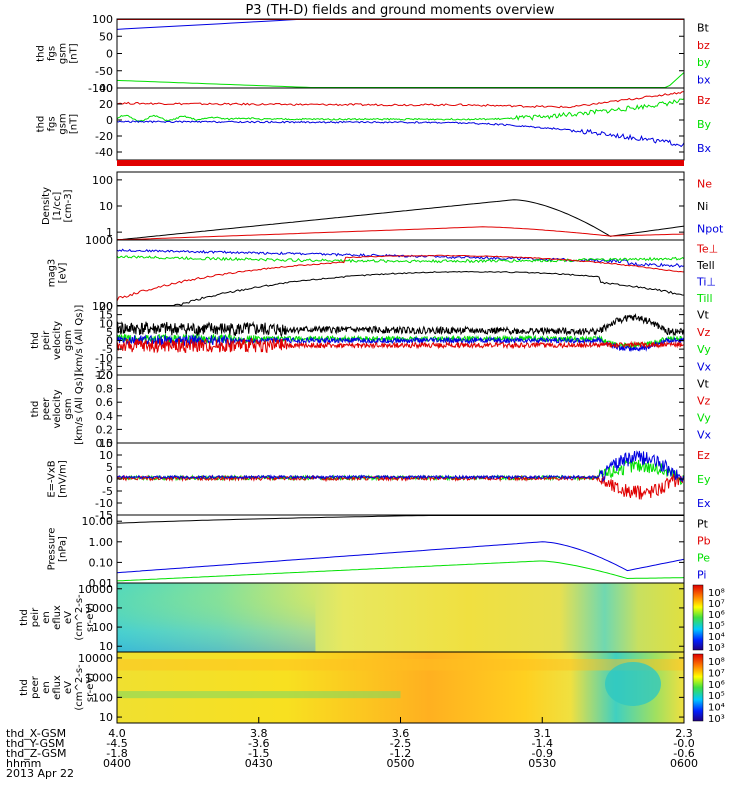  What do you see at coordinates (117, 733) in the screenshot?
I see `x-tick-label: 4.0` at bounding box center [117, 733].